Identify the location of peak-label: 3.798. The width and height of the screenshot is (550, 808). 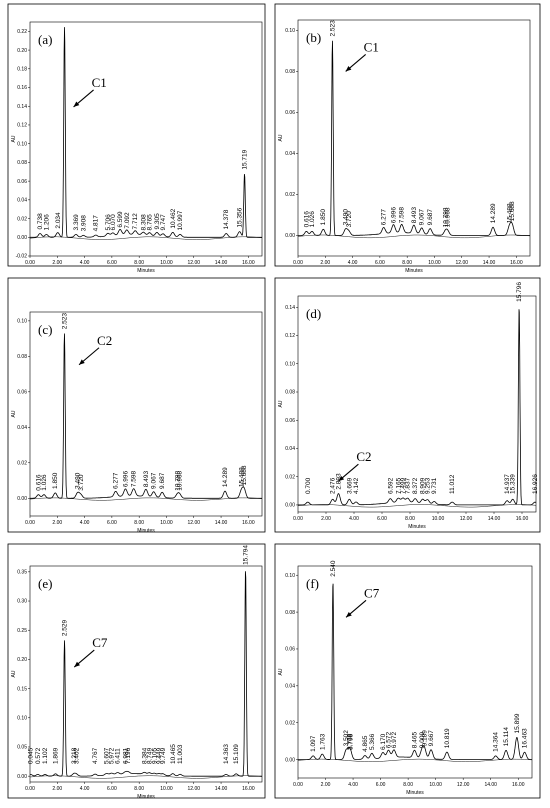
(350, 741).